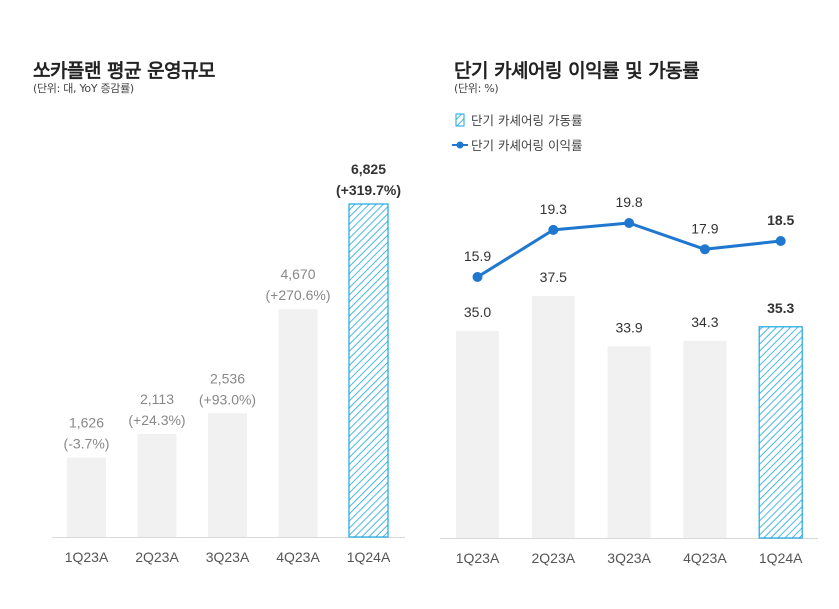  I want to click on value-label: 2,113, so click(157, 399).